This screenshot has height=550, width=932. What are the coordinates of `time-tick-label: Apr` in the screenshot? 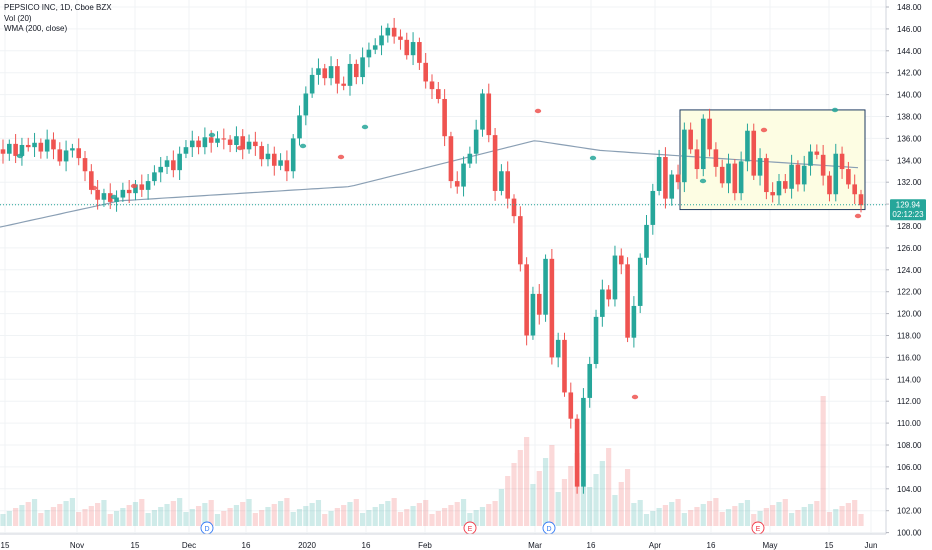 It's located at (655, 545).